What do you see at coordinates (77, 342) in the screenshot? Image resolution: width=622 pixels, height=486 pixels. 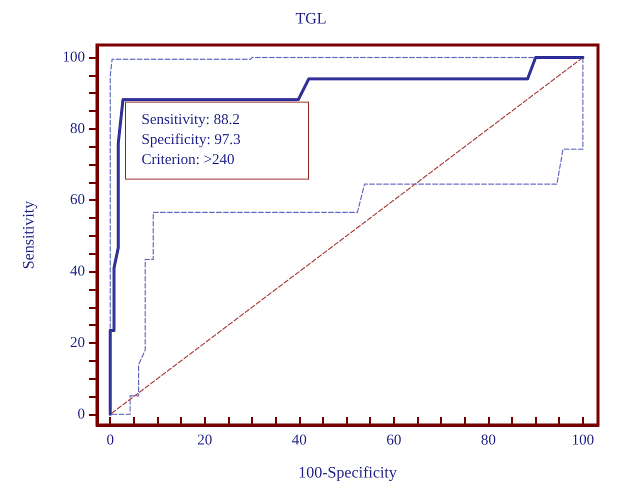 I see `y-tick-label: 20` at bounding box center [77, 342].